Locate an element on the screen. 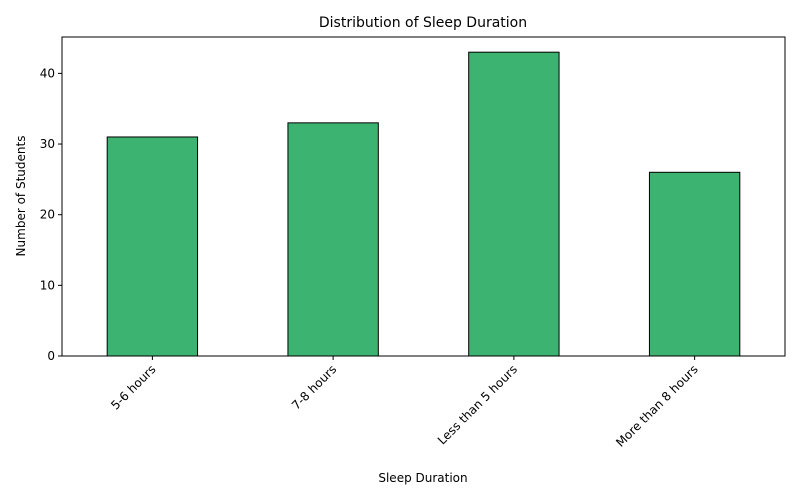  y-tick-label-0: 0 is located at coordinates (51, 356).